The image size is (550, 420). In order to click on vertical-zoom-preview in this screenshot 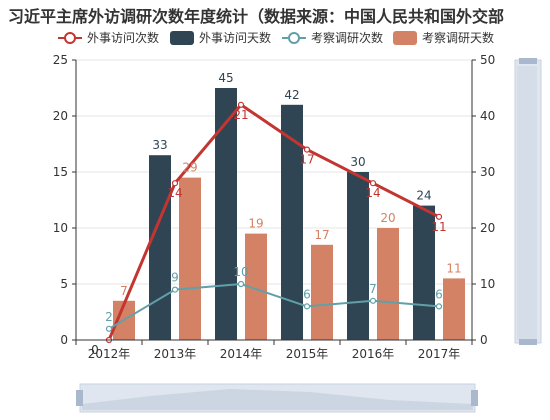, I will do `click(527, 203)`.